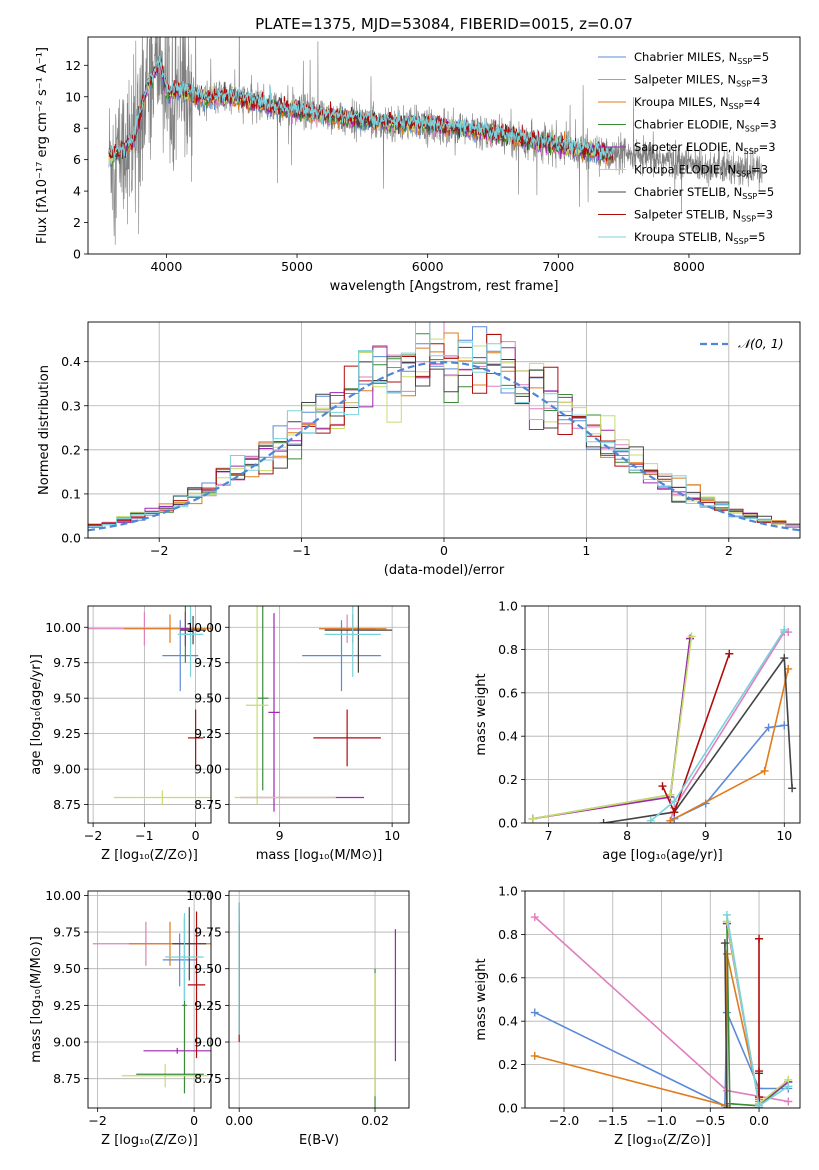 Image resolution: width=819 pixels, height=1170 pixels. What do you see at coordinates (194, 1120) in the screenshot?
I see `x-tick-label: 0` at bounding box center [194, 1120].